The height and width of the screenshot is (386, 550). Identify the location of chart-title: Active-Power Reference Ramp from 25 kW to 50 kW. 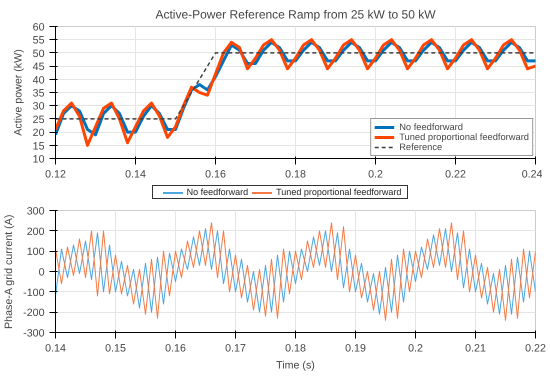
(295, 15).